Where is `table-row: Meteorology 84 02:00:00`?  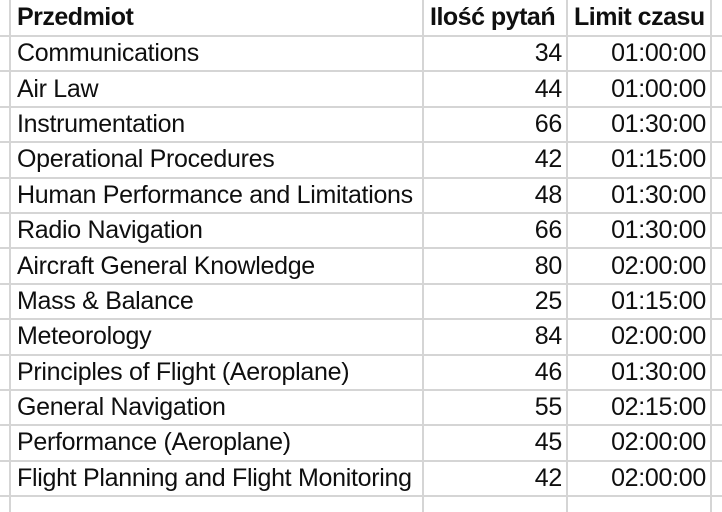 table-row: Meteorology 84 02:00:00 is located at coordinates (361, 338).